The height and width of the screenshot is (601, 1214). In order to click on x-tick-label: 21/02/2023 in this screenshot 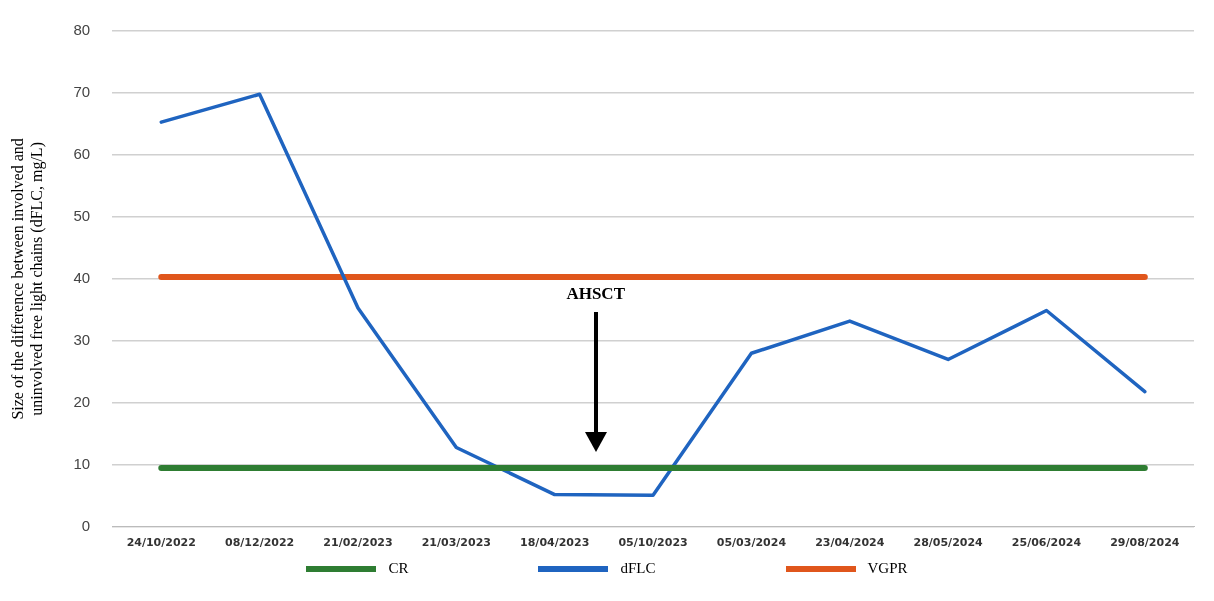, I will do `click(358, 543)`.